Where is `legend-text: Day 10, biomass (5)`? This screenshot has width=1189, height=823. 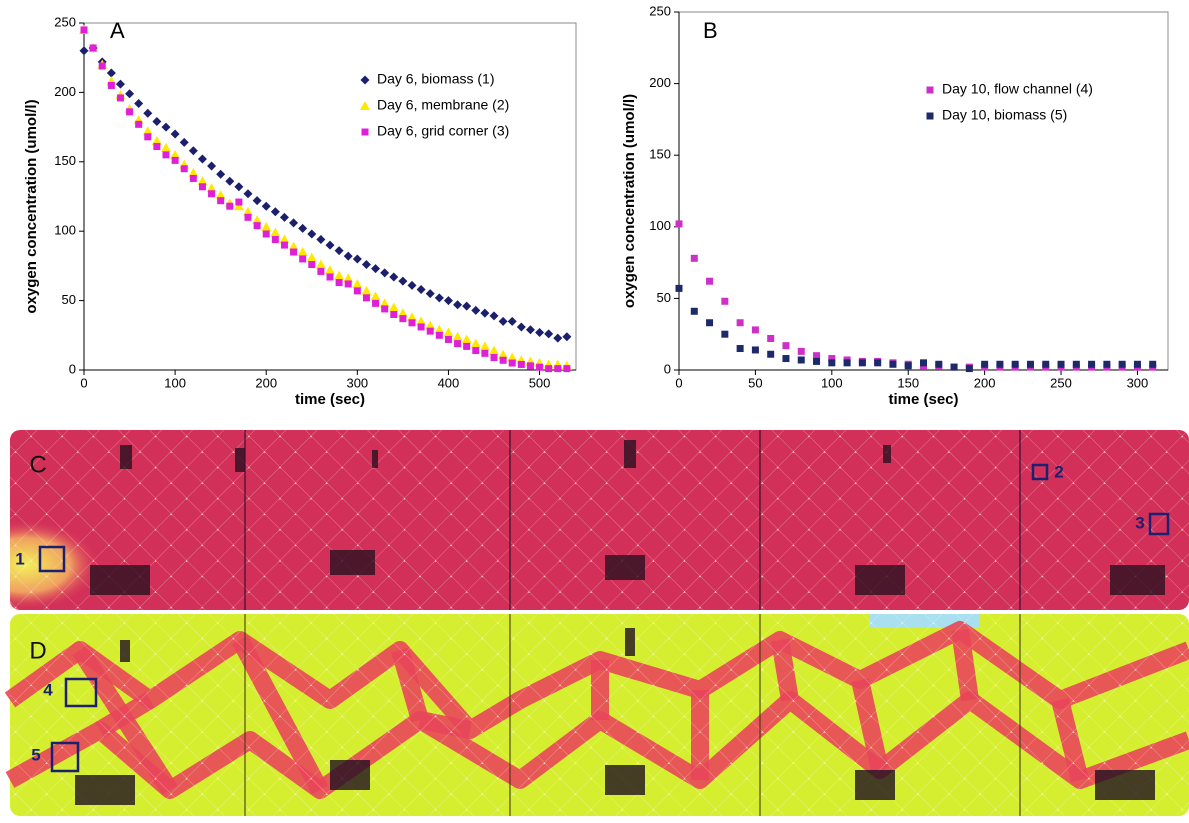 legend-text: Day 10, biomass (5) is located at coordinates (1004, 115).